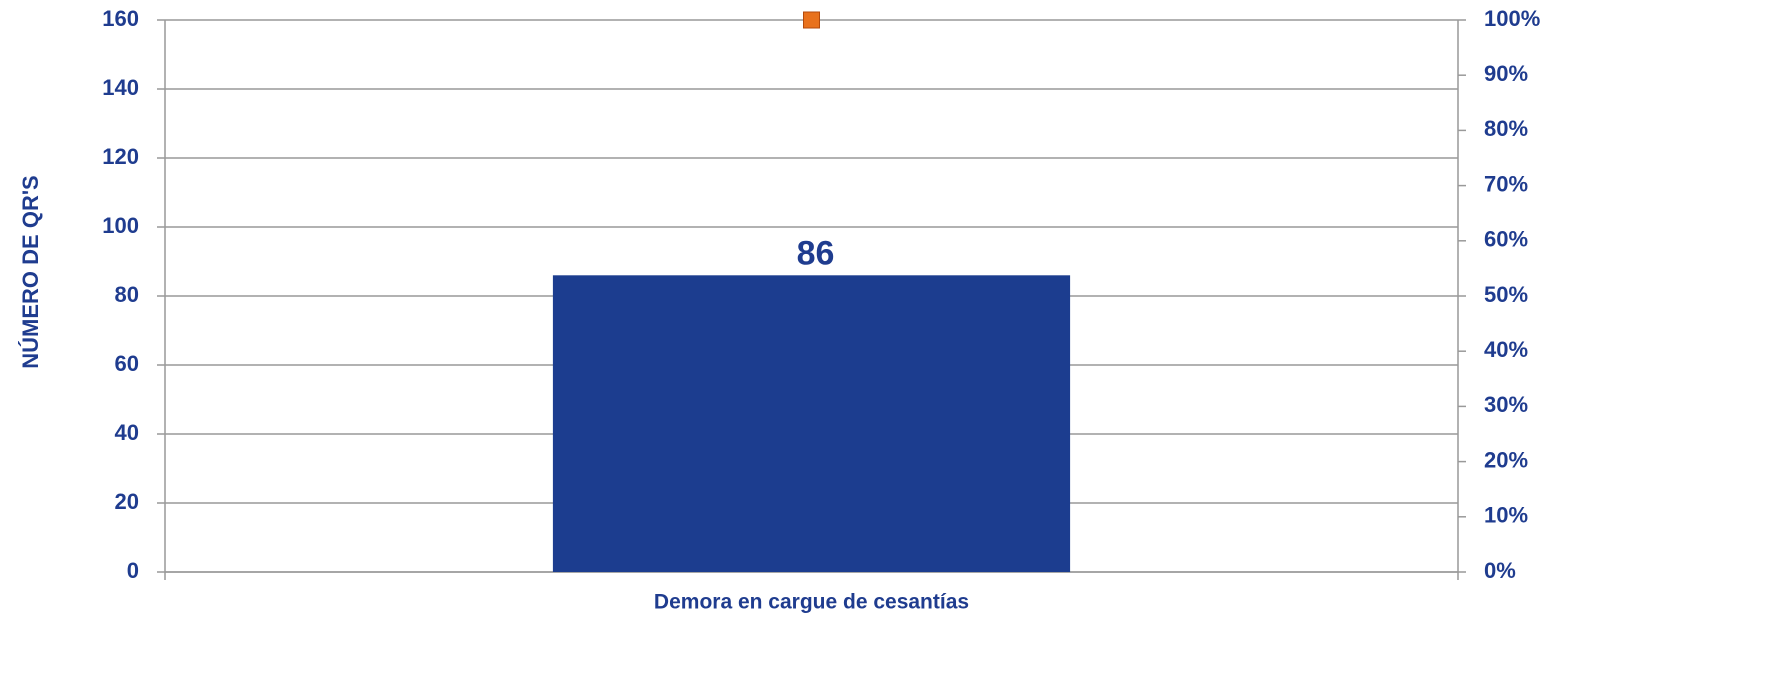 This screenshot has height=696, width=1773. Describe the element at coordinates (1500, 570) in the screenshot. I see `y2-tick-label: 0%` at that location.